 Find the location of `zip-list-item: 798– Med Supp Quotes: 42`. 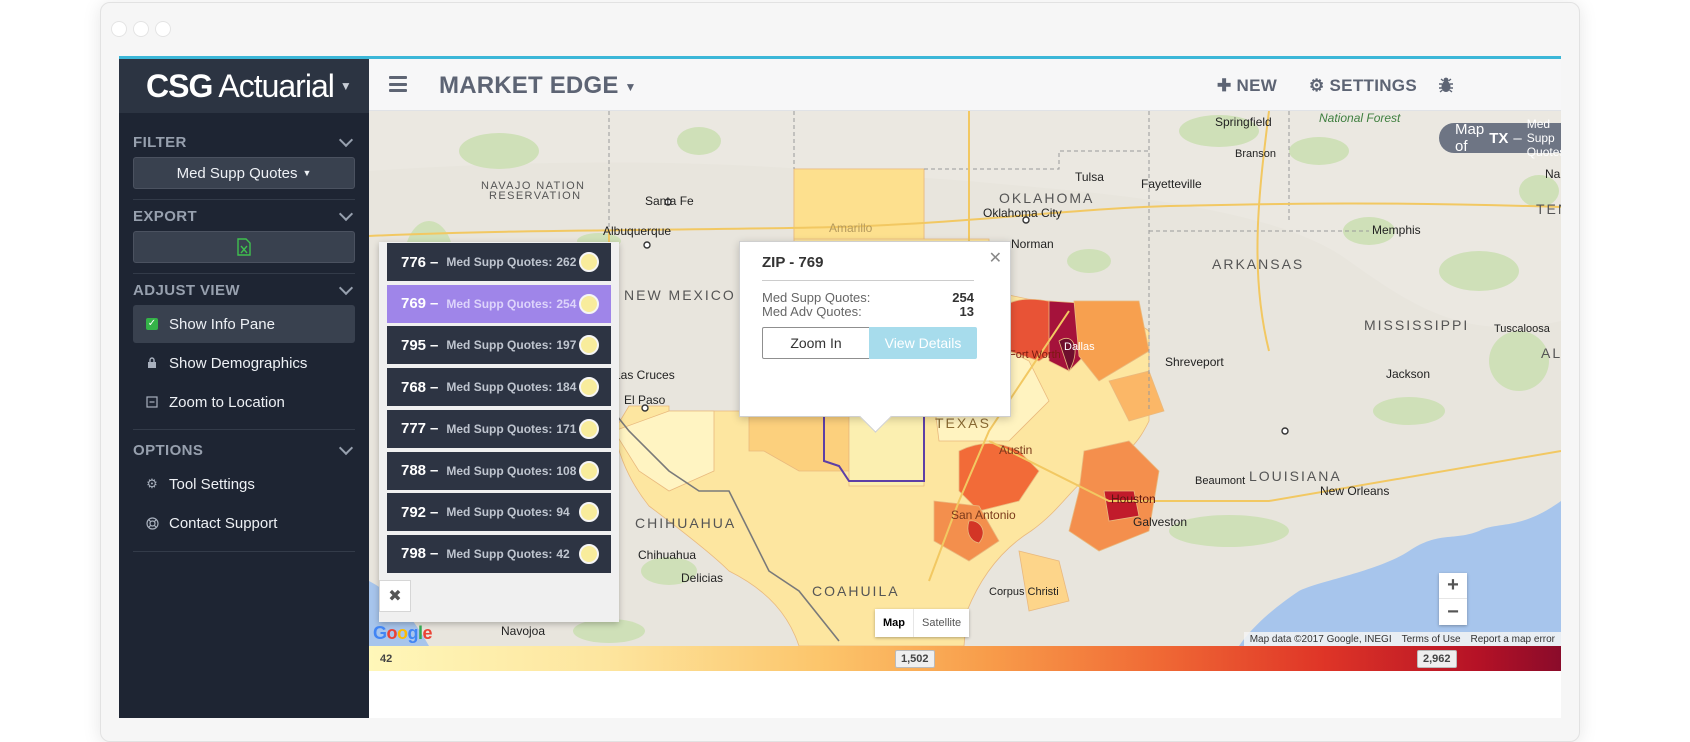

zip-list-item: 798– Med Supp Quotes: 42 is located at coordinates (499, 553).